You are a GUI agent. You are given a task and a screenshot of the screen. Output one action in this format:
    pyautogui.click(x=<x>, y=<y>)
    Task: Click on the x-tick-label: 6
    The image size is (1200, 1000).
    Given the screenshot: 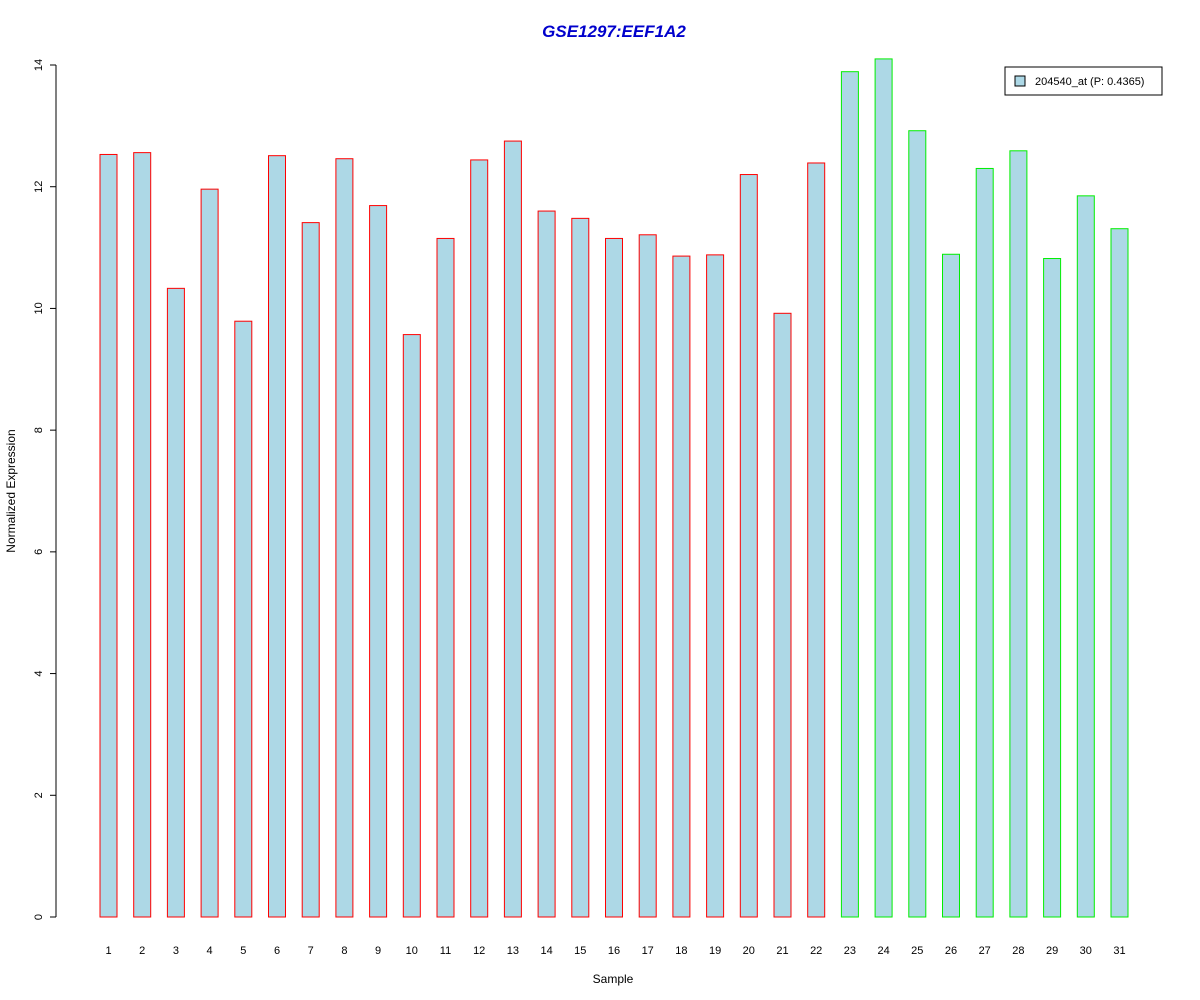 What is the action you would take?
    pyautogui.click(x=277, y=951)
    